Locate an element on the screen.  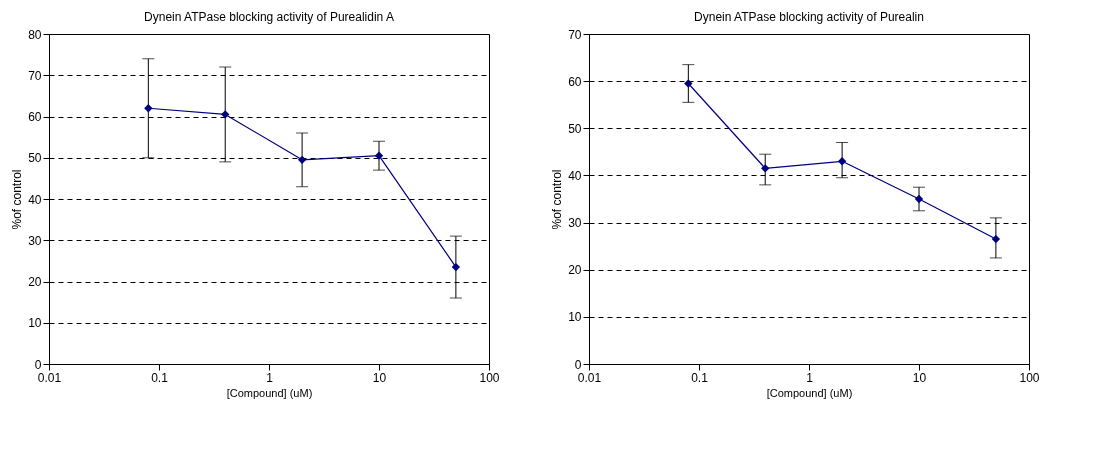
chart-title: Dynein ATPase blocking activity of Purealin is located at coordinates (809, 17).